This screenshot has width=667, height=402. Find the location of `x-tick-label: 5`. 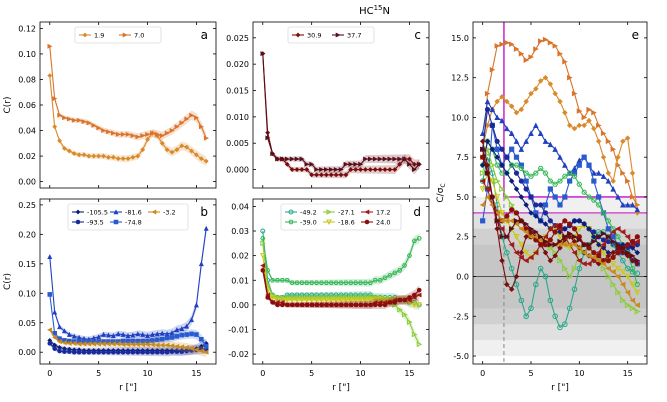

x-tick-label: 5 is located at coordinates (530, 373).